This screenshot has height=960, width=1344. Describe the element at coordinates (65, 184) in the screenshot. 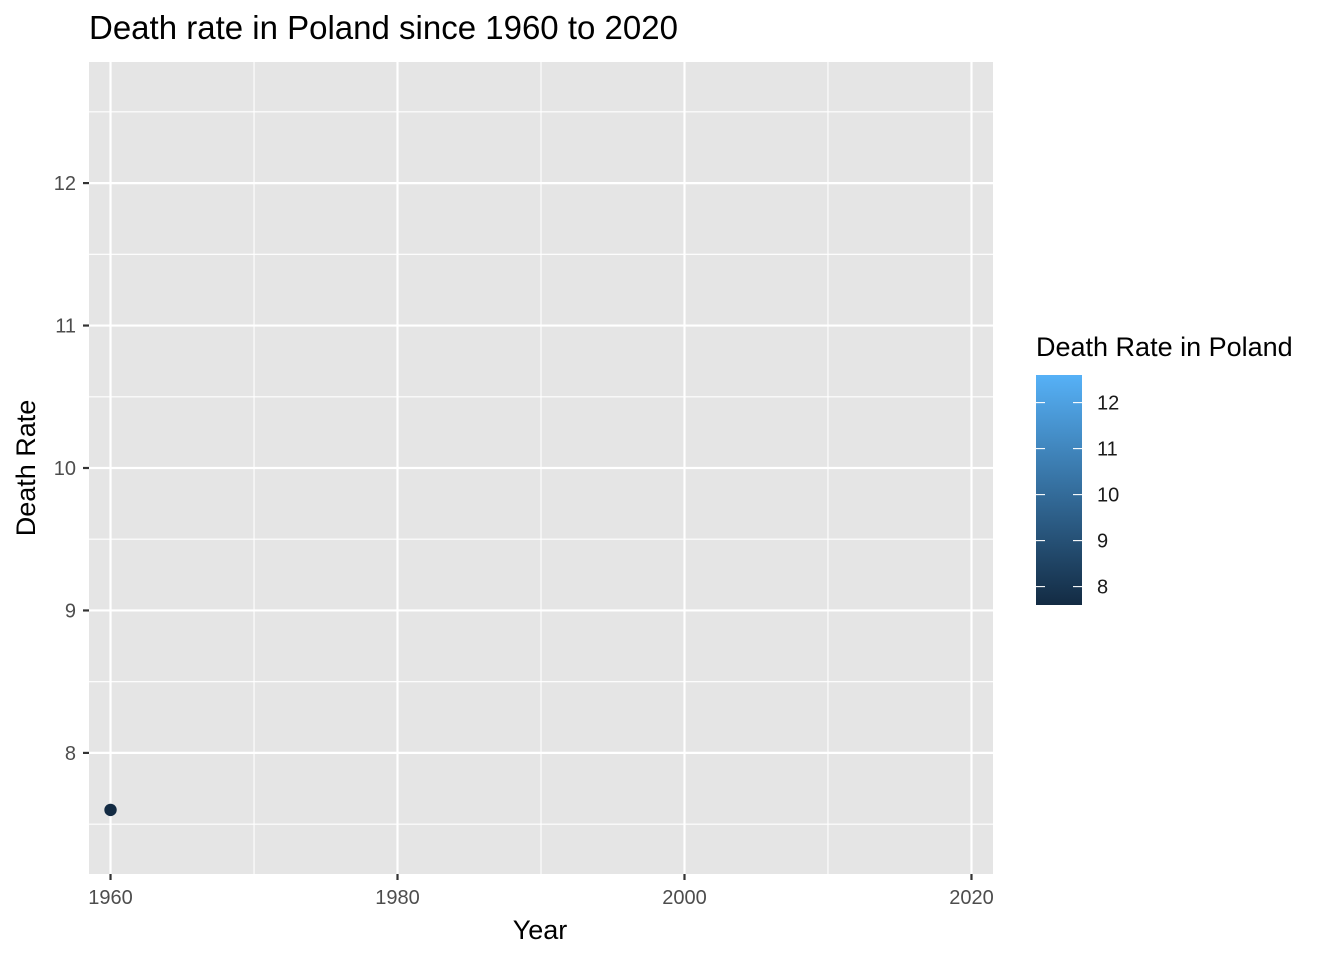

I see `y-tick-label: 12` at that location.